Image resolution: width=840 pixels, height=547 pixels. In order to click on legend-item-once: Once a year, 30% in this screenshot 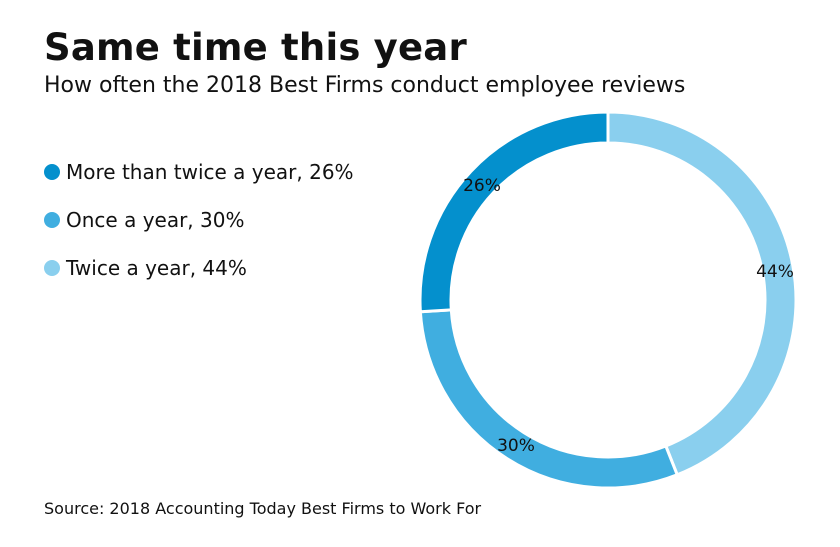, I will do `click(199, 220)`.